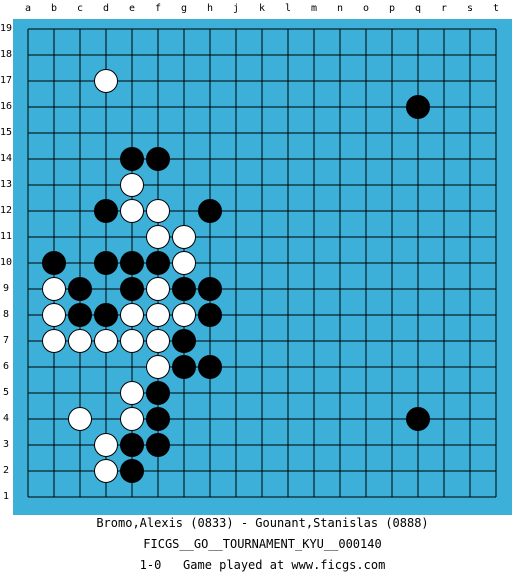  Describe the element at coordinates (158, 341) in the screenshot. I see `white-stone-f7` at that location.